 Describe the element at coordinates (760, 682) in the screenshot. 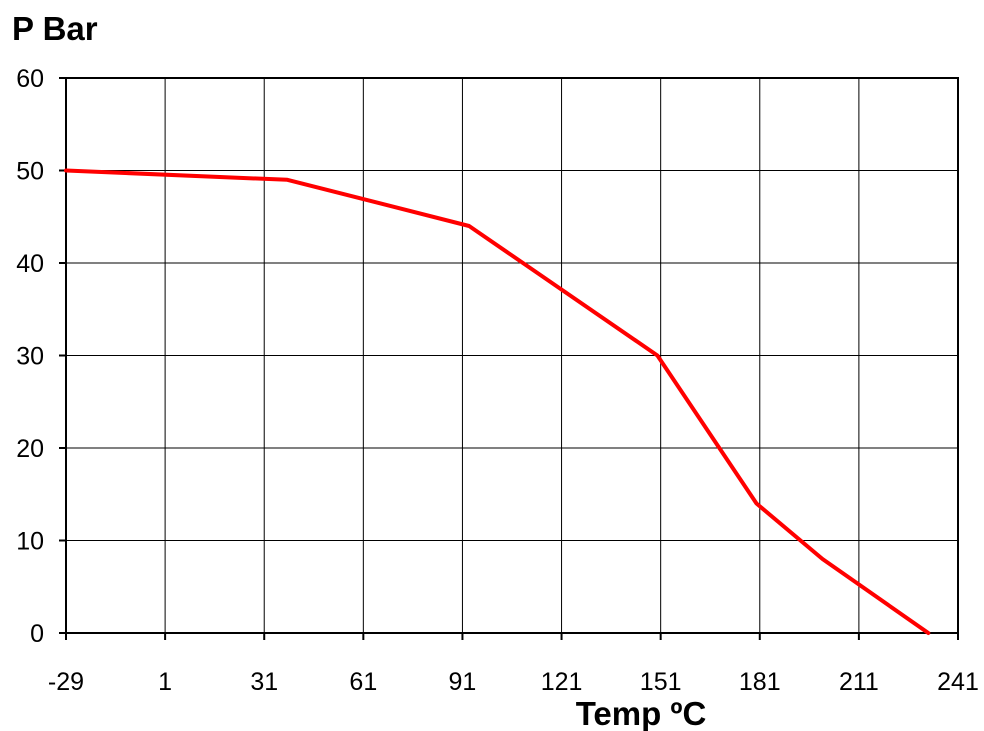

I see `x-tick-label: 181` at that location.